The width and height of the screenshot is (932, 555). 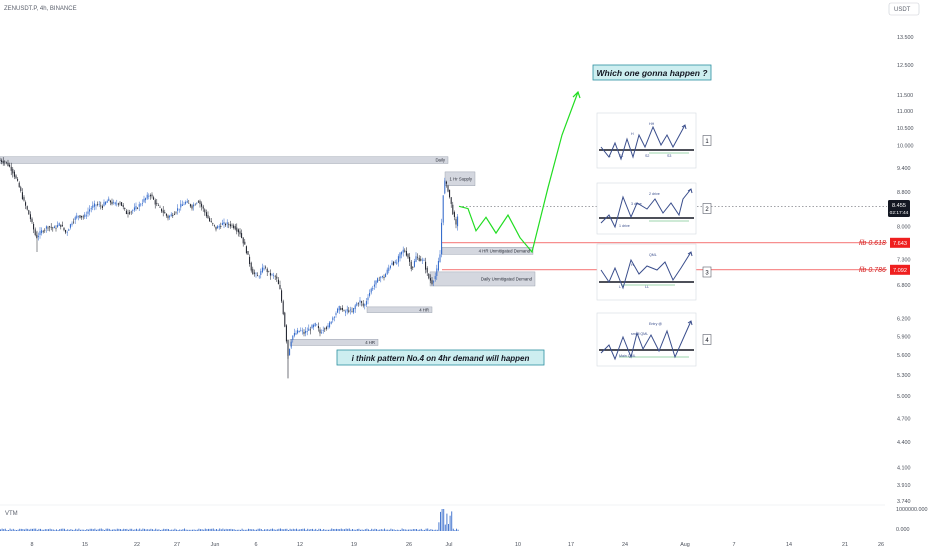 I want to click on pattern-inset-4: Entry @ small QML Main QML 4, so click(x=654, y=339).